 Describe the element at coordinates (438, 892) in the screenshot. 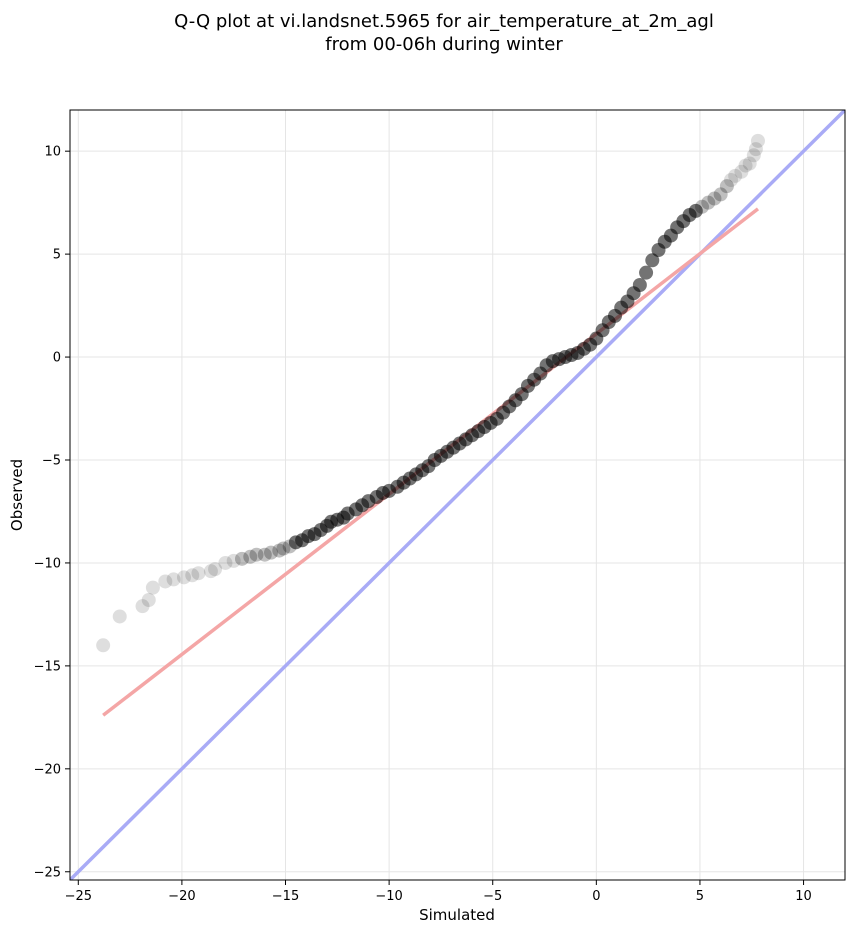

I see `x-axis-ticks: −25 −20 −15 −10 −5 0 5 10` at that location.